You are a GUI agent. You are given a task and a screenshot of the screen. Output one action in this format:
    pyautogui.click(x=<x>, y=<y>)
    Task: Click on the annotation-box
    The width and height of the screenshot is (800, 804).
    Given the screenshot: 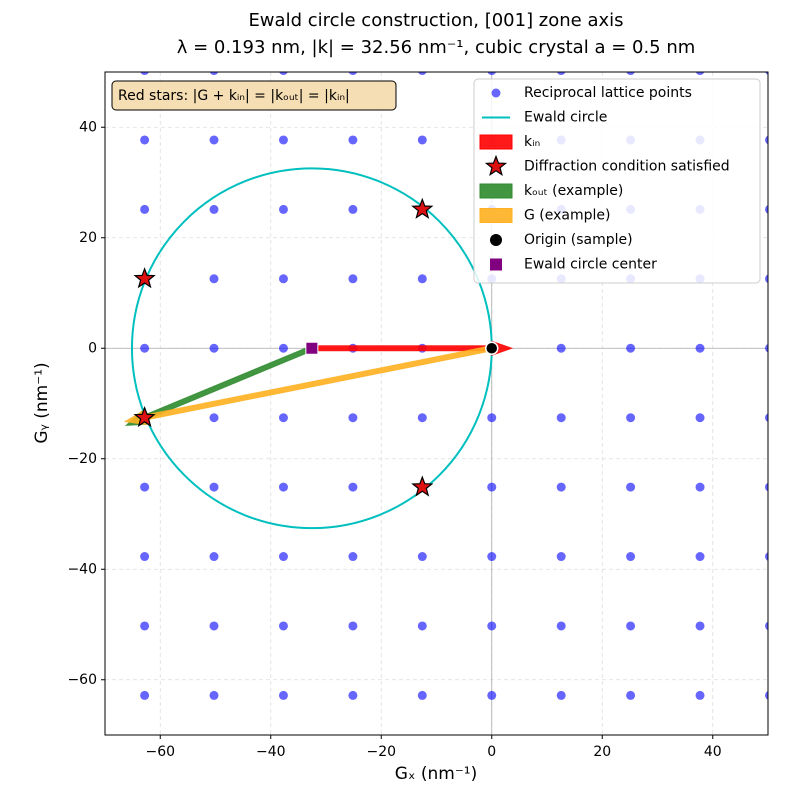 What is the action you would take?
    pyautogui.click(x=254, y=95)
    